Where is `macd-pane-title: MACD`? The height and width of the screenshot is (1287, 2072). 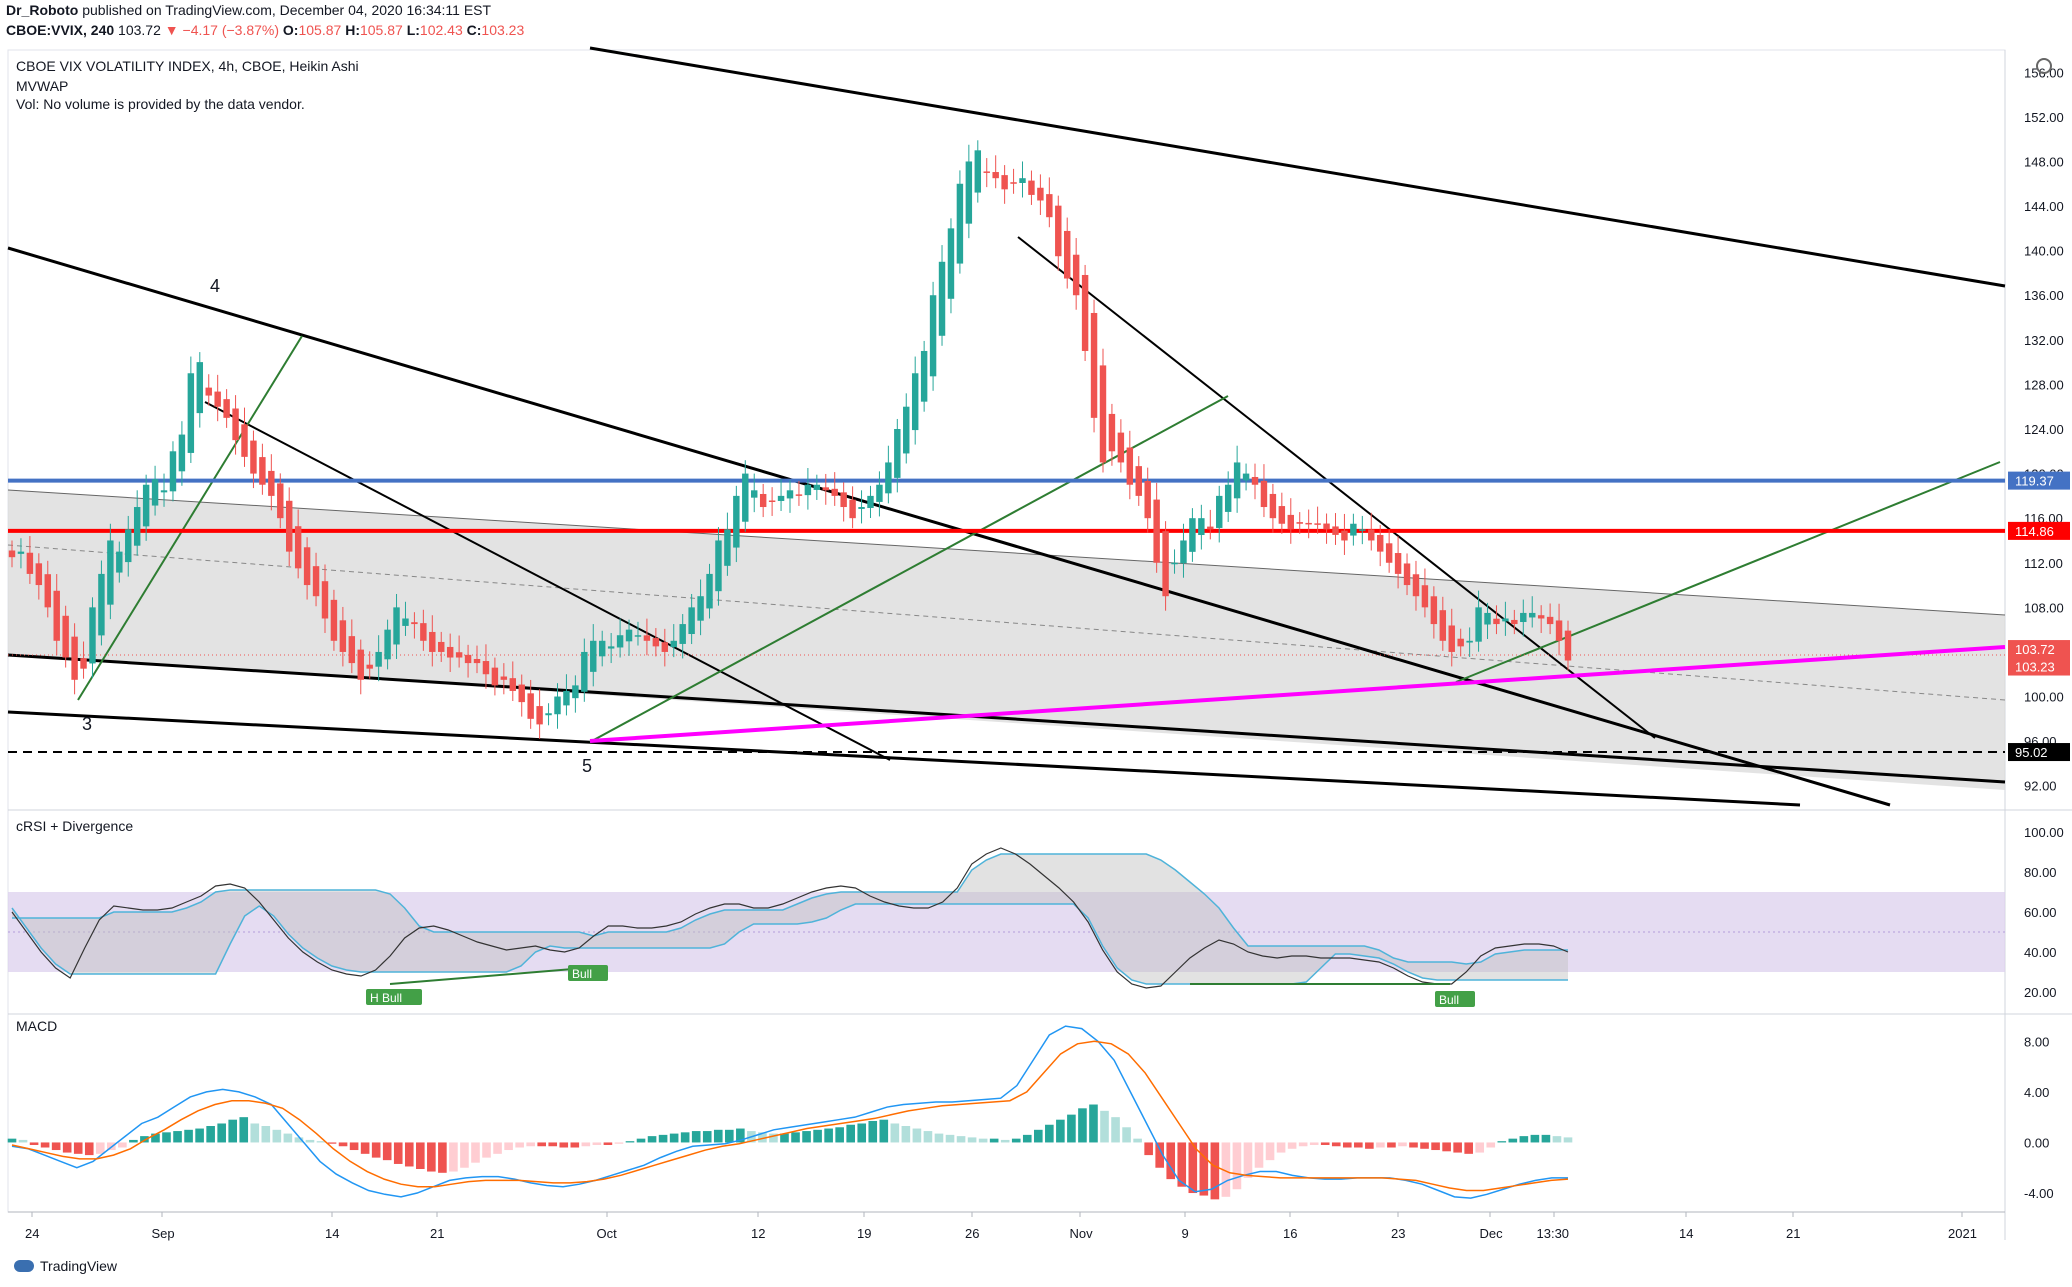 macd-pane-title: MACD is located at coordinates (37, 1026).